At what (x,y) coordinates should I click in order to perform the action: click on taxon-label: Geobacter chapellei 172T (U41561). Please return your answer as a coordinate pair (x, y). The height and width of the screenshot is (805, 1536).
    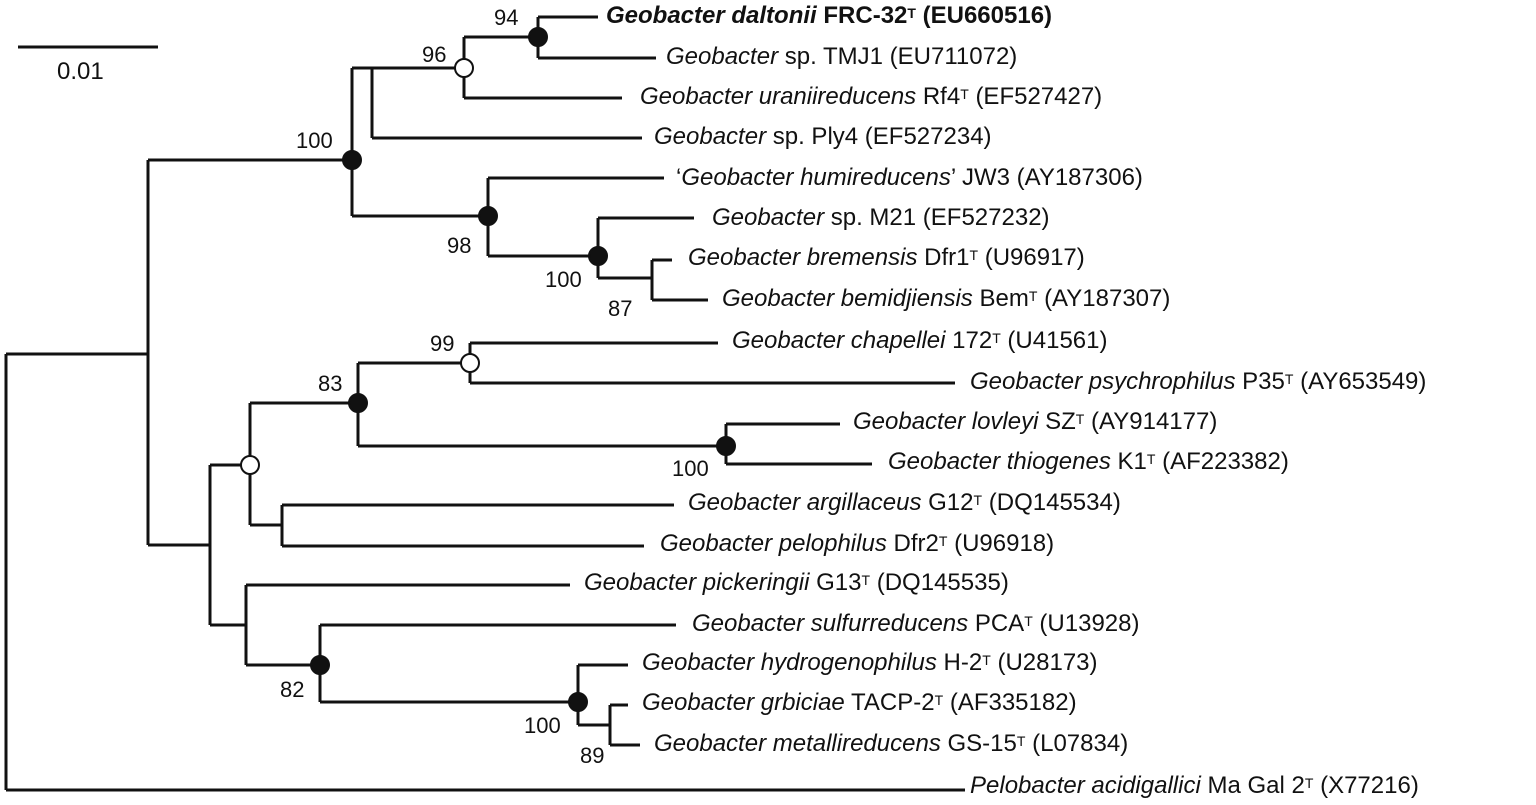
    Looking at the image, I should click on (920, 340).